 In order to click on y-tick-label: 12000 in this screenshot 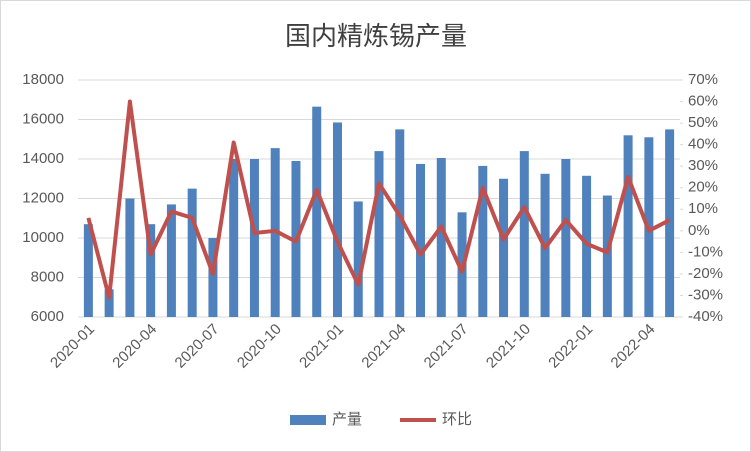, I will do `click(43, 197)`.